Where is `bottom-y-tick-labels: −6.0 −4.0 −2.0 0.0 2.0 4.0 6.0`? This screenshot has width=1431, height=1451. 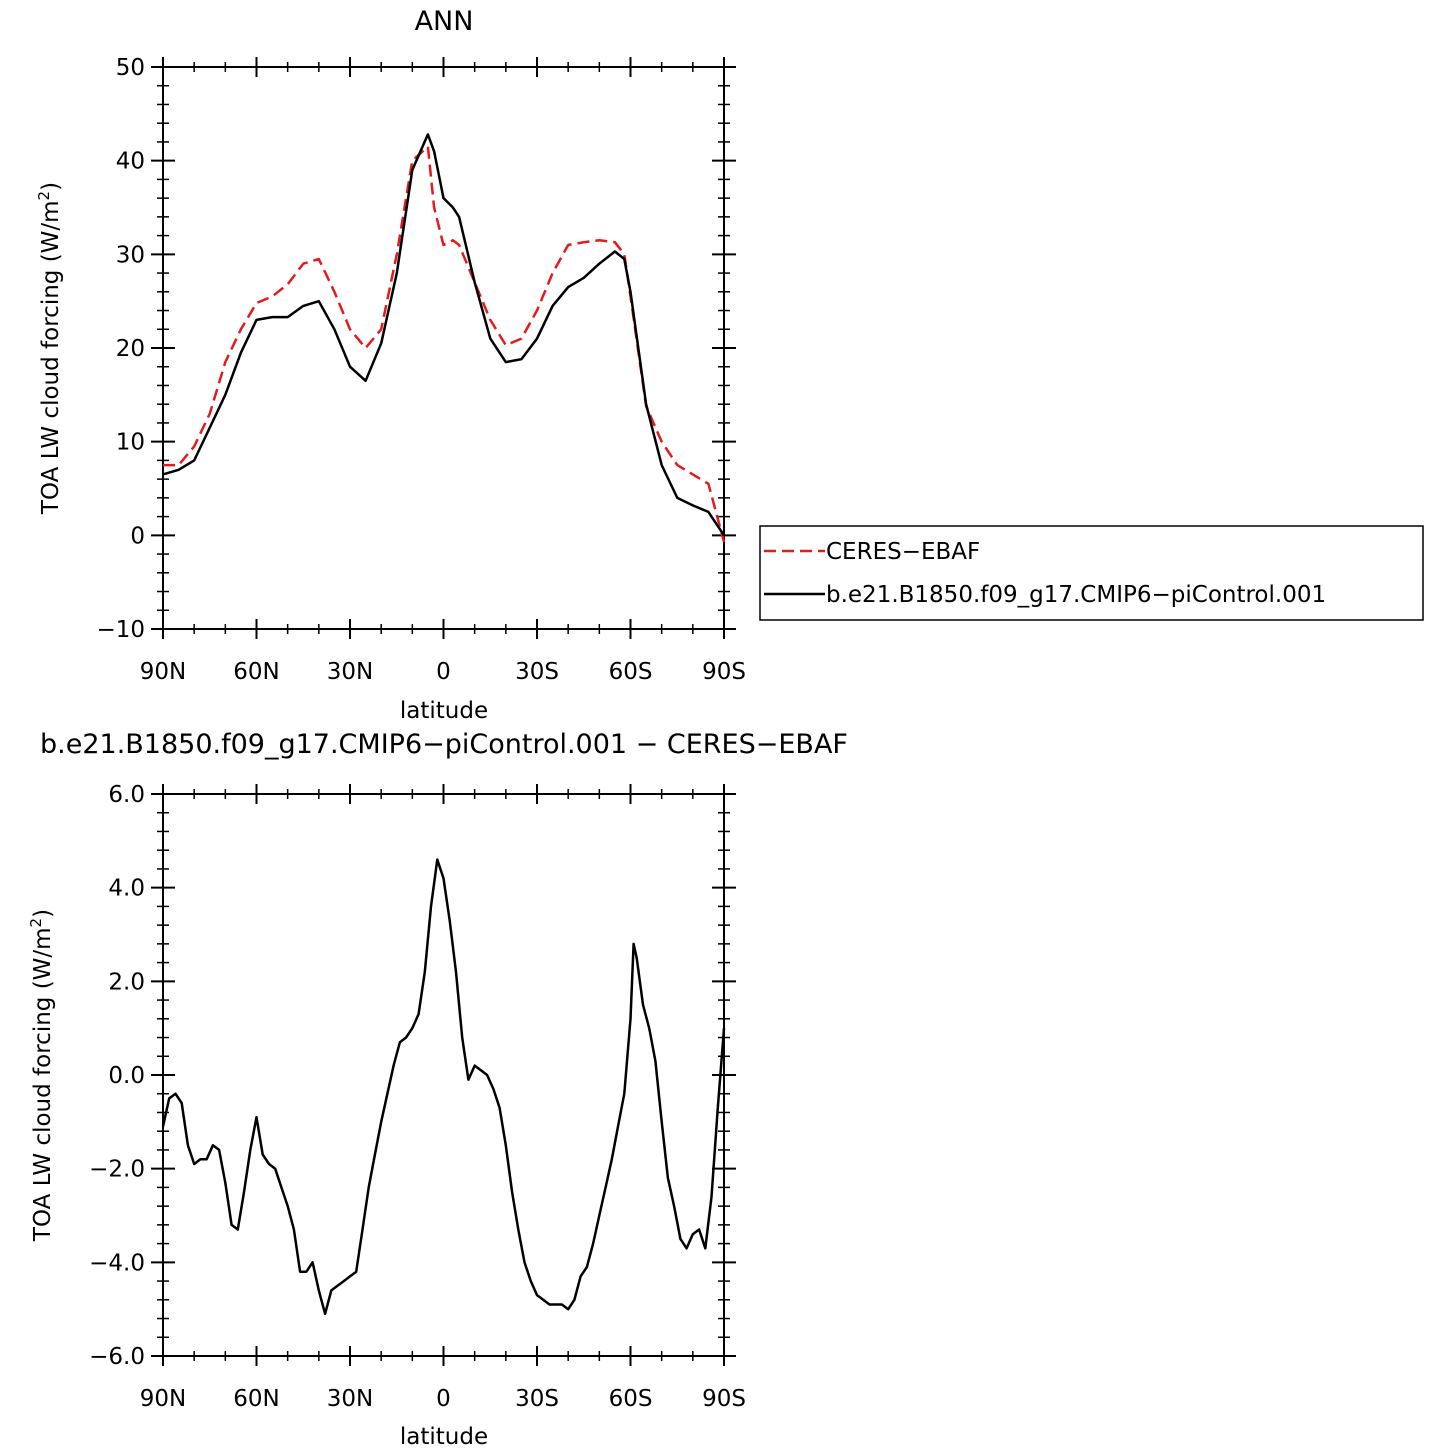
bottom-y-tick-labels: −6.0 −4.0 −2.0 0.0 2.0 4.0 6.0 is located at coordinates (117, 1076).